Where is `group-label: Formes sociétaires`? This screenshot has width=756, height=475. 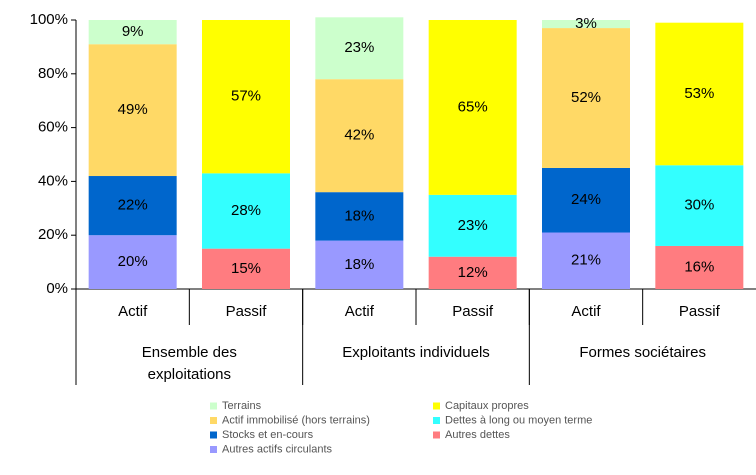 group-label: Formes sociétaires is located at coordinates (642, 352).